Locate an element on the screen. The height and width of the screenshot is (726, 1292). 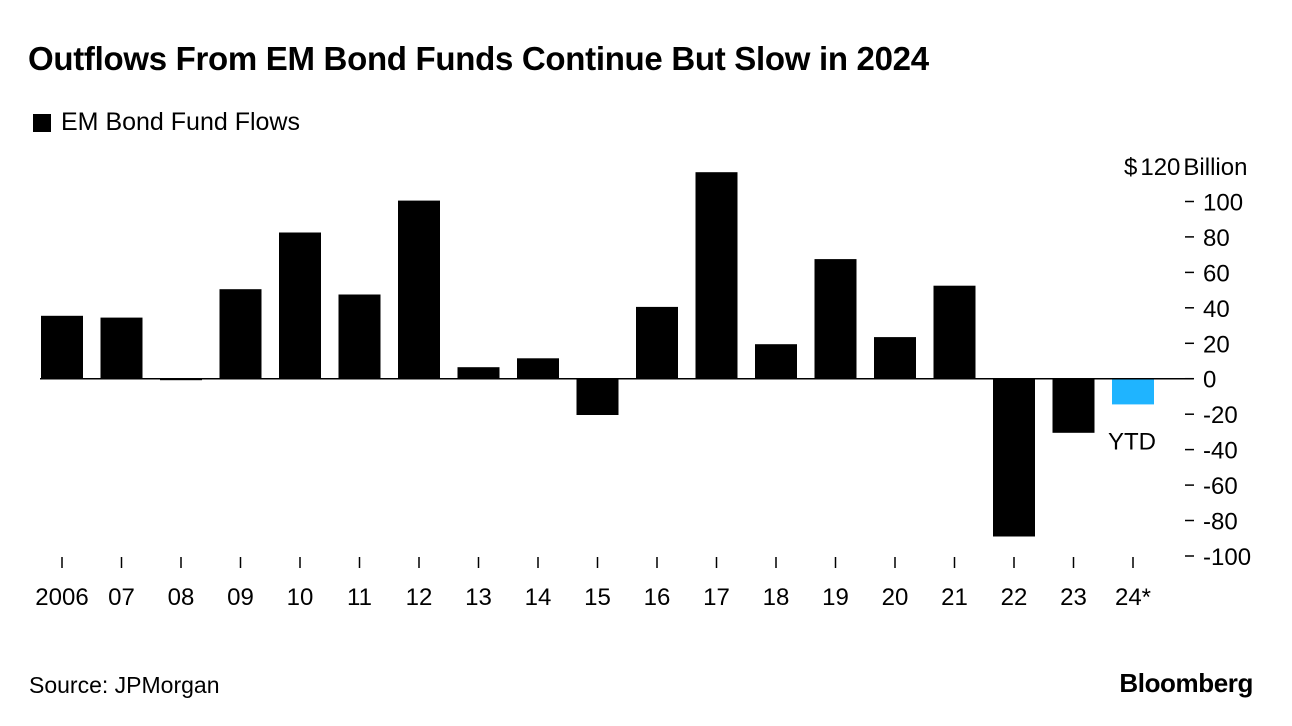
x-tick-label: 22 is located at coordinates (1014, 597).